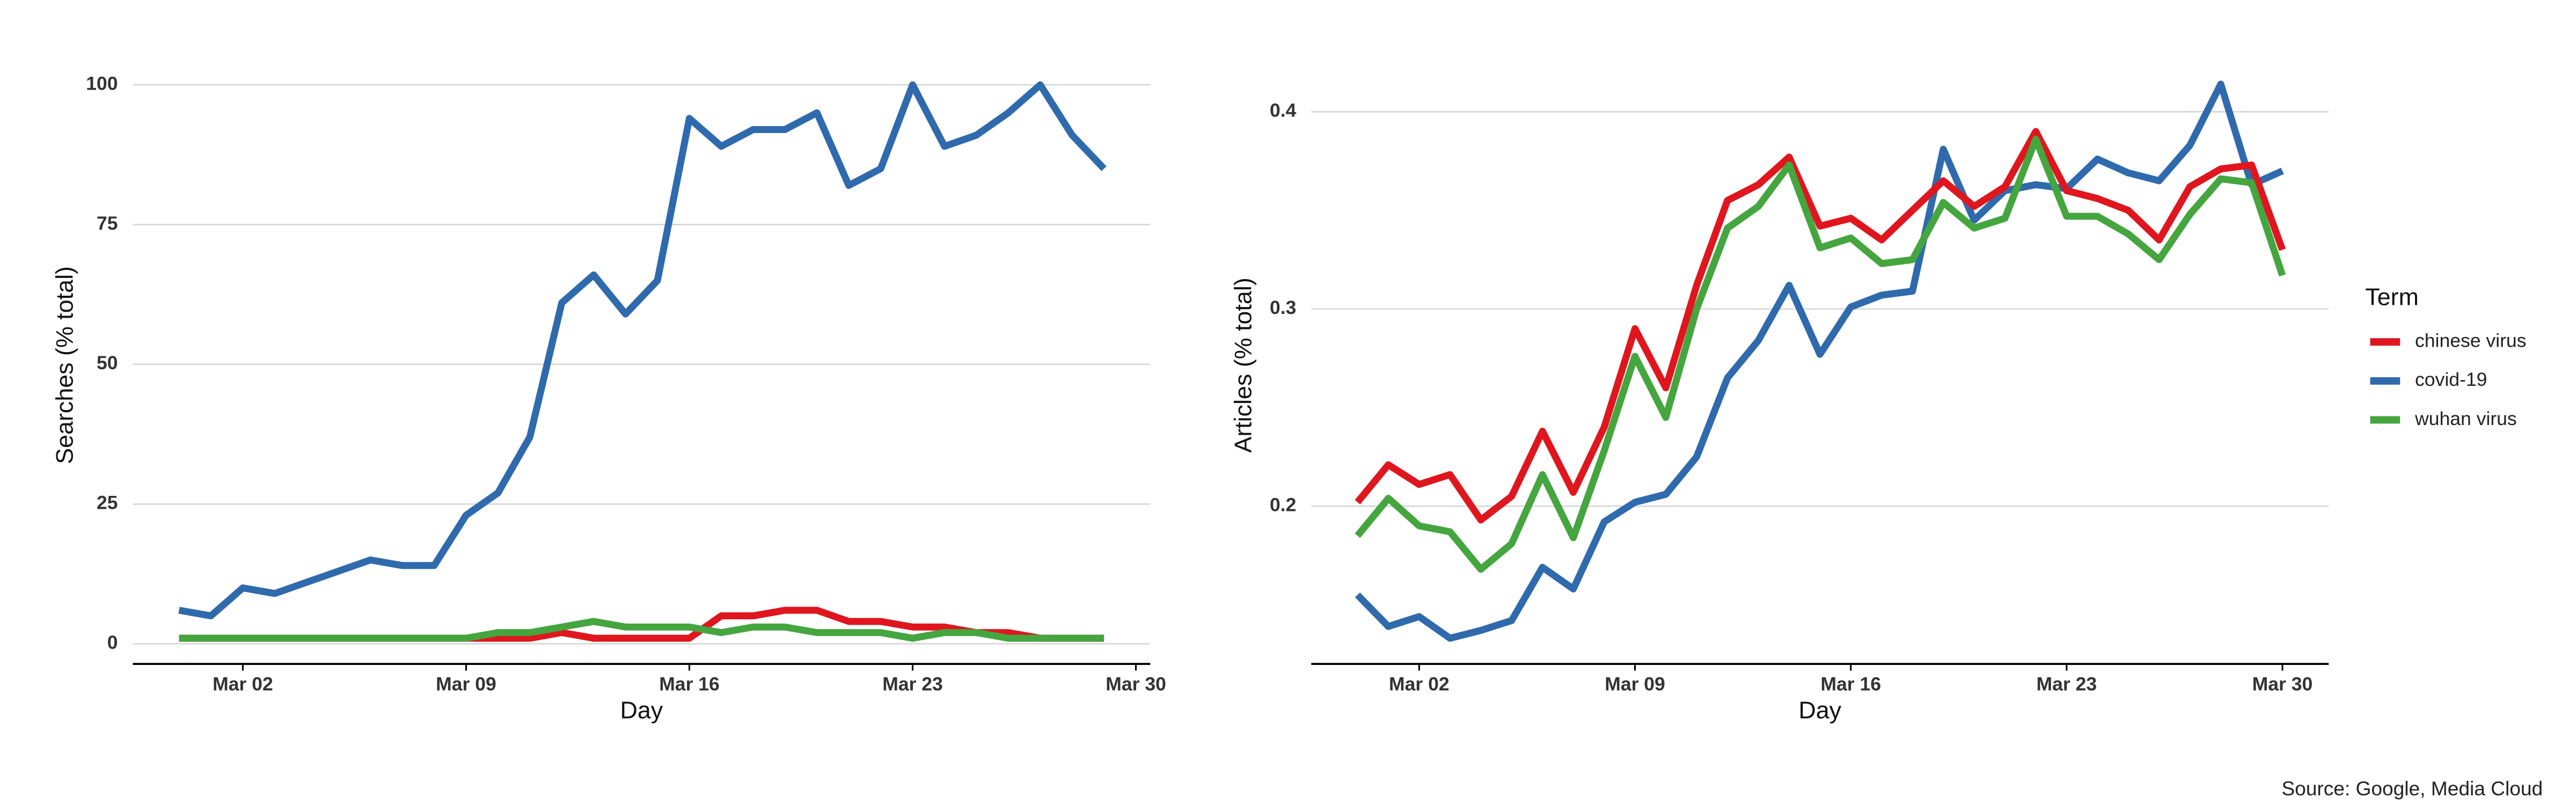 The height and width of the screenshot is (805, 2576). Describe the element at coordinates (2412, 788) in the screenshot. I see `source-caption: Source: Google, Media Cloud` at that location.